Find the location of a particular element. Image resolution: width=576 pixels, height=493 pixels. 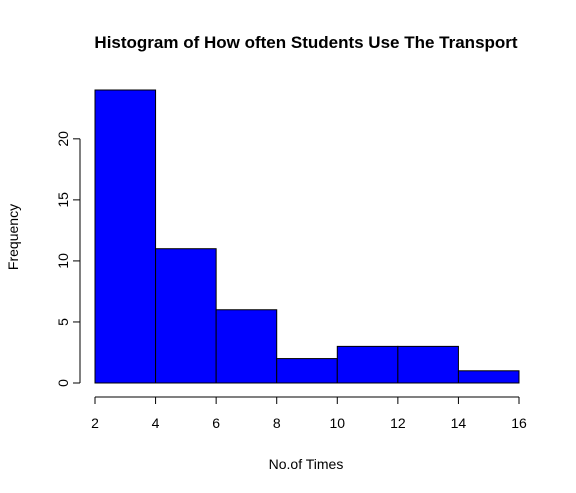

x-tick-label: 4 is located at coordinates (156, 423).